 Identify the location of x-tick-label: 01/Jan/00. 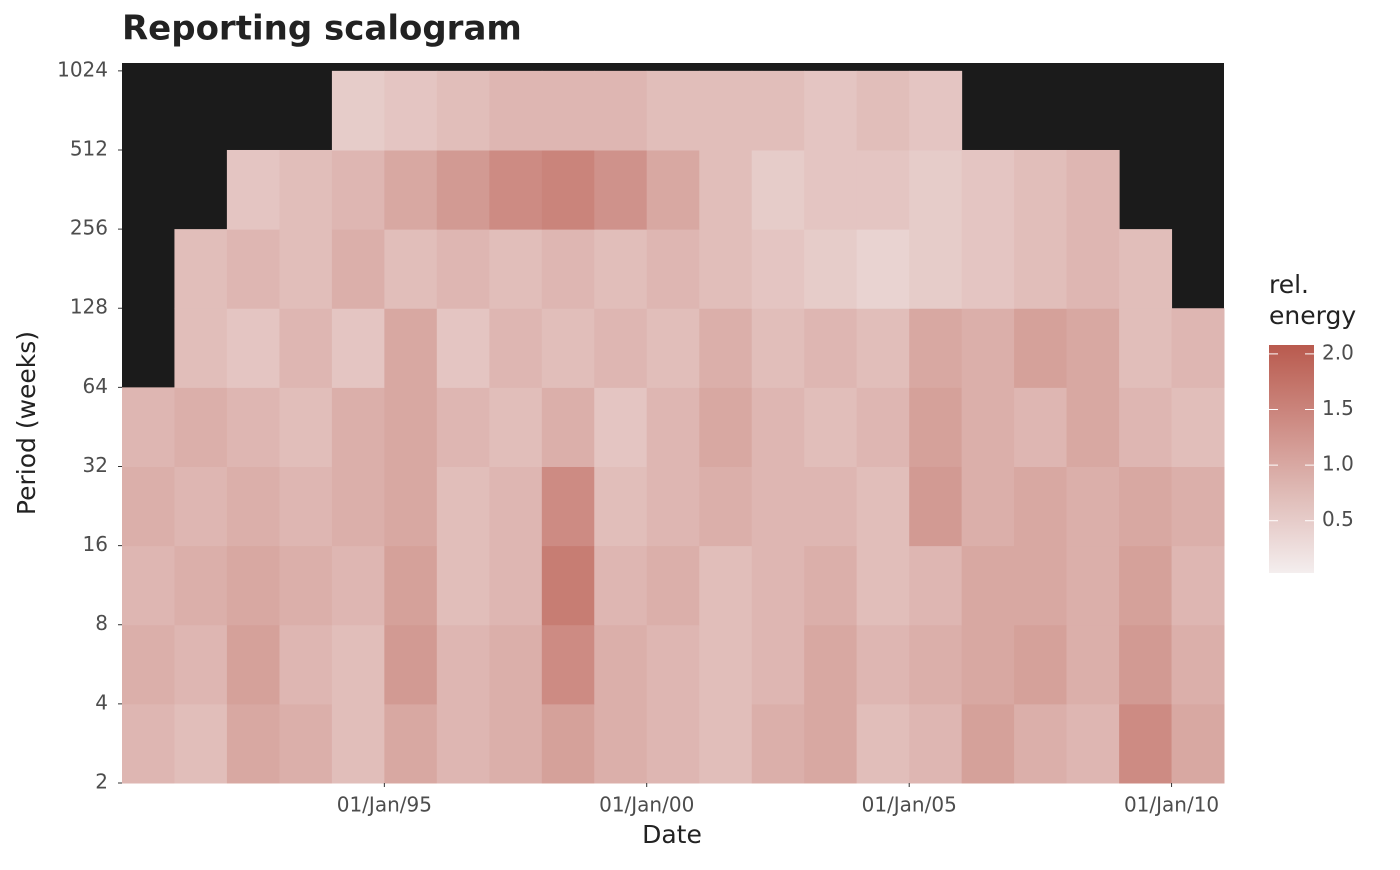
(646, 805).